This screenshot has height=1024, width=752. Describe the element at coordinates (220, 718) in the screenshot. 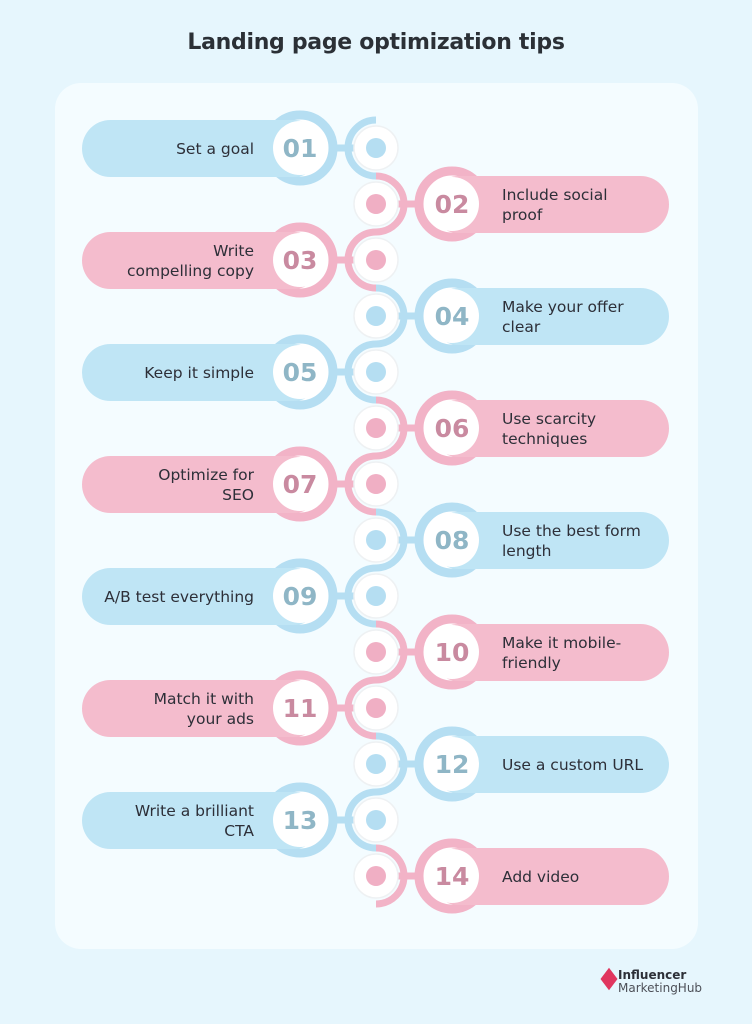

I see `tip-label-line: your ads` at that location.